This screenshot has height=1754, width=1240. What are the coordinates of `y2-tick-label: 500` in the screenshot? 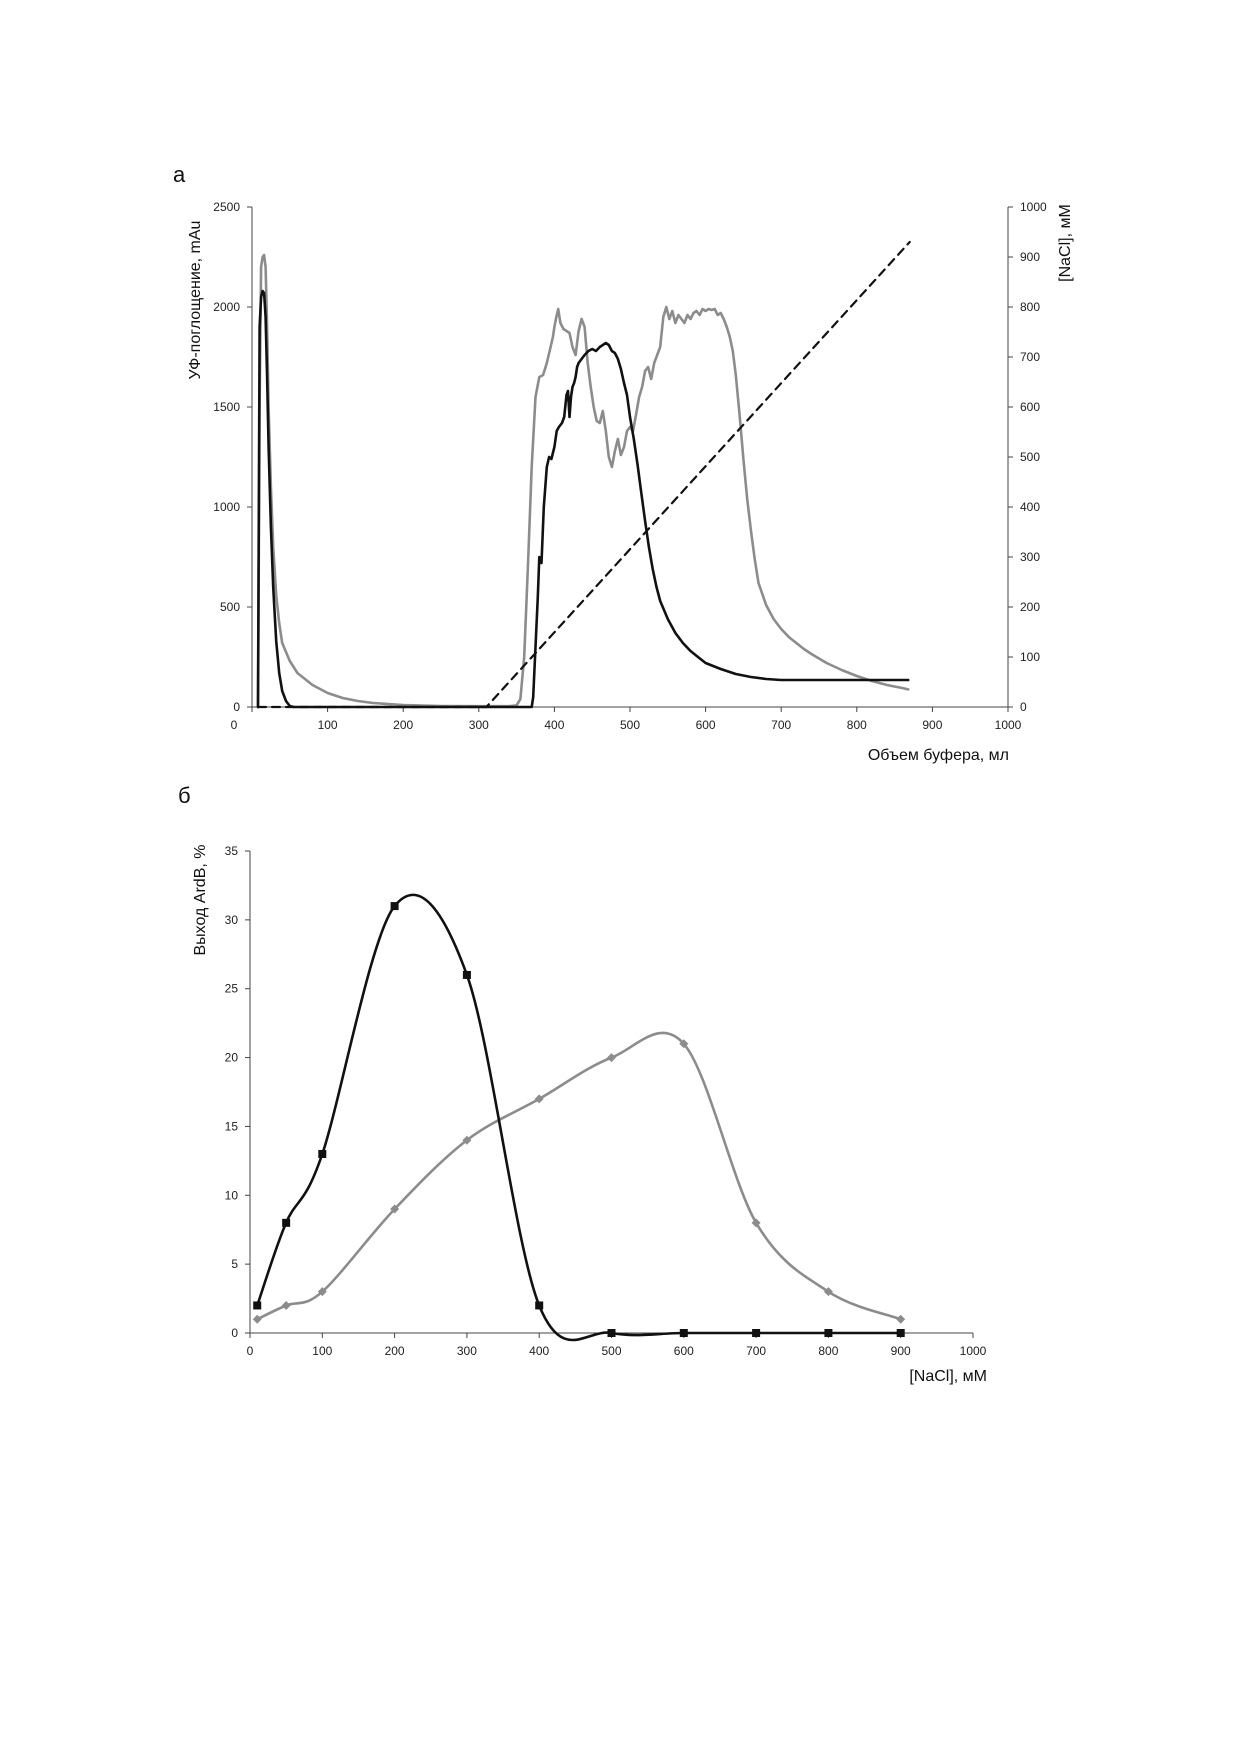 It's located at (1030, 457).